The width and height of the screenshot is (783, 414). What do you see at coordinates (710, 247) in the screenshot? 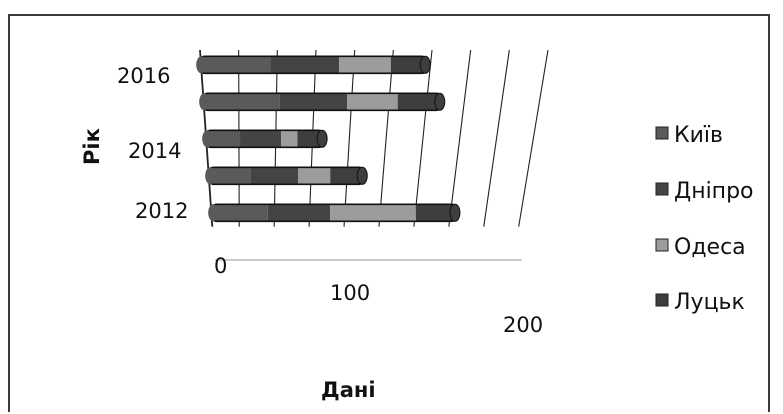
I see `legend-label-odesa: Одеса` at bounding box center [710, 247].